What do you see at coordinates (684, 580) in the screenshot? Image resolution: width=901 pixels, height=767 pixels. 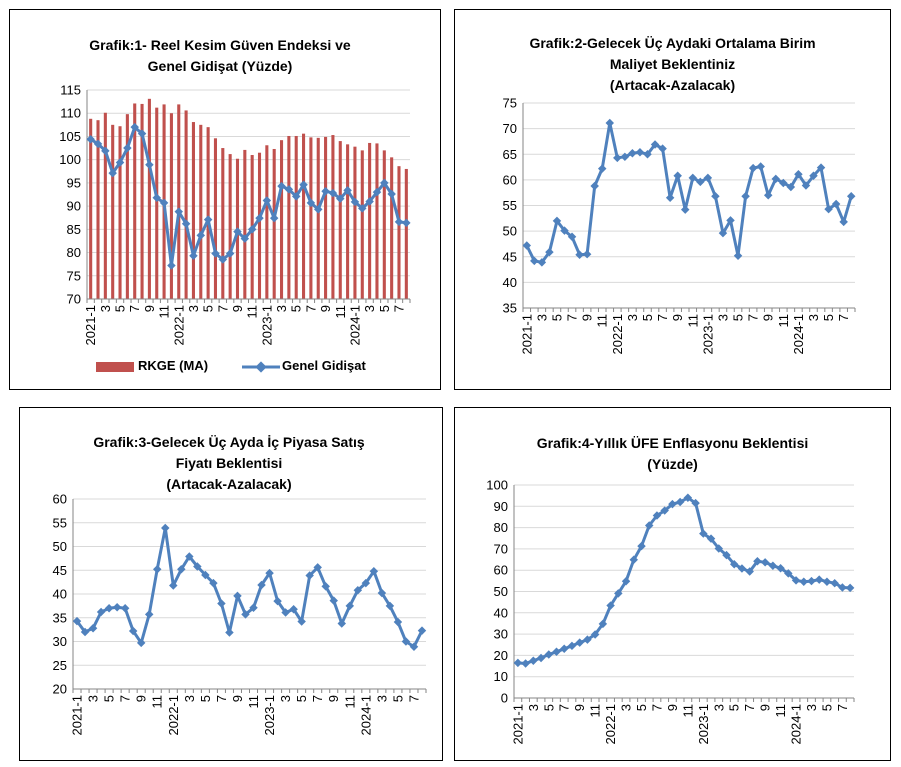 I see `series-line` at bounding box center [684, 580].